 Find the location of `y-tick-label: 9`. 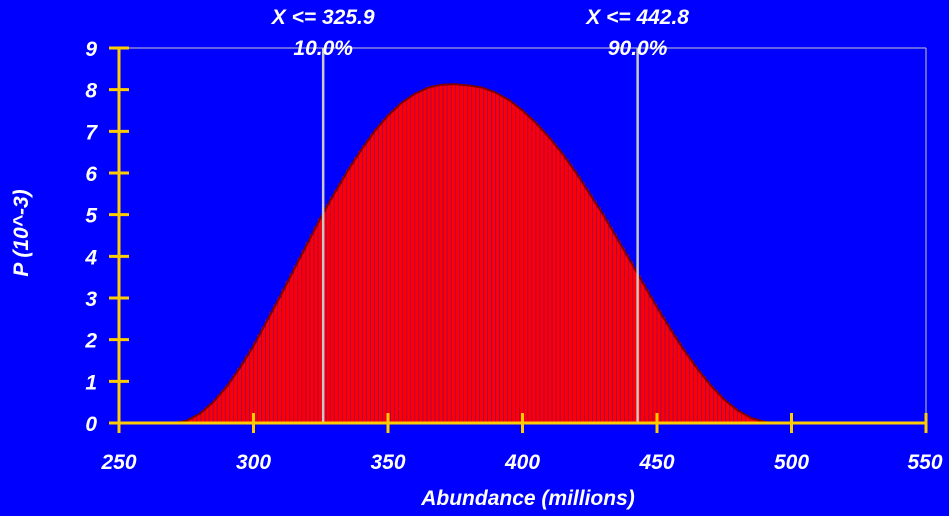

y-tick-label: 9 is located at coordinates (91, 49).